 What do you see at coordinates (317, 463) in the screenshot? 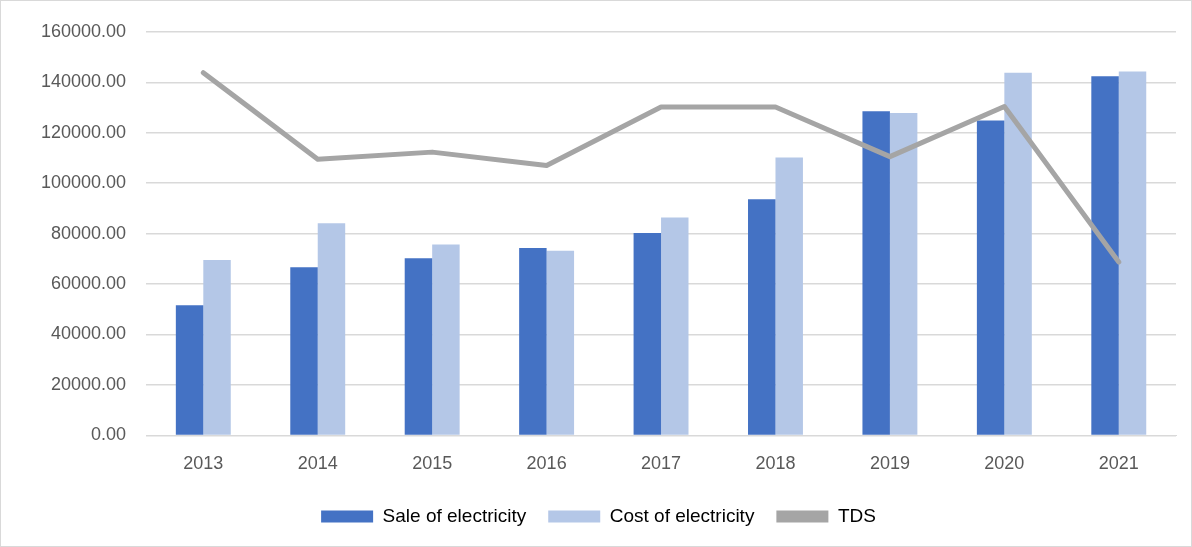
I see `x-tick-label: 2014` at bounding box center [317, 463].